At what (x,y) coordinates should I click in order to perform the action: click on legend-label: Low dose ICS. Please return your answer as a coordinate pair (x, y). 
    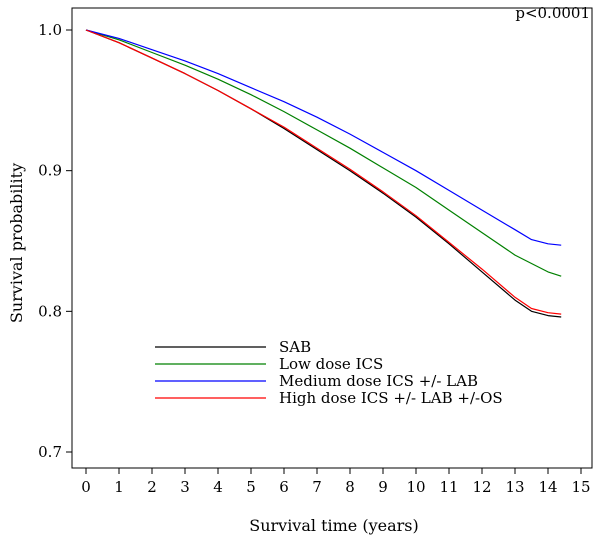
    Looking at the image, I should click on (331, 364).